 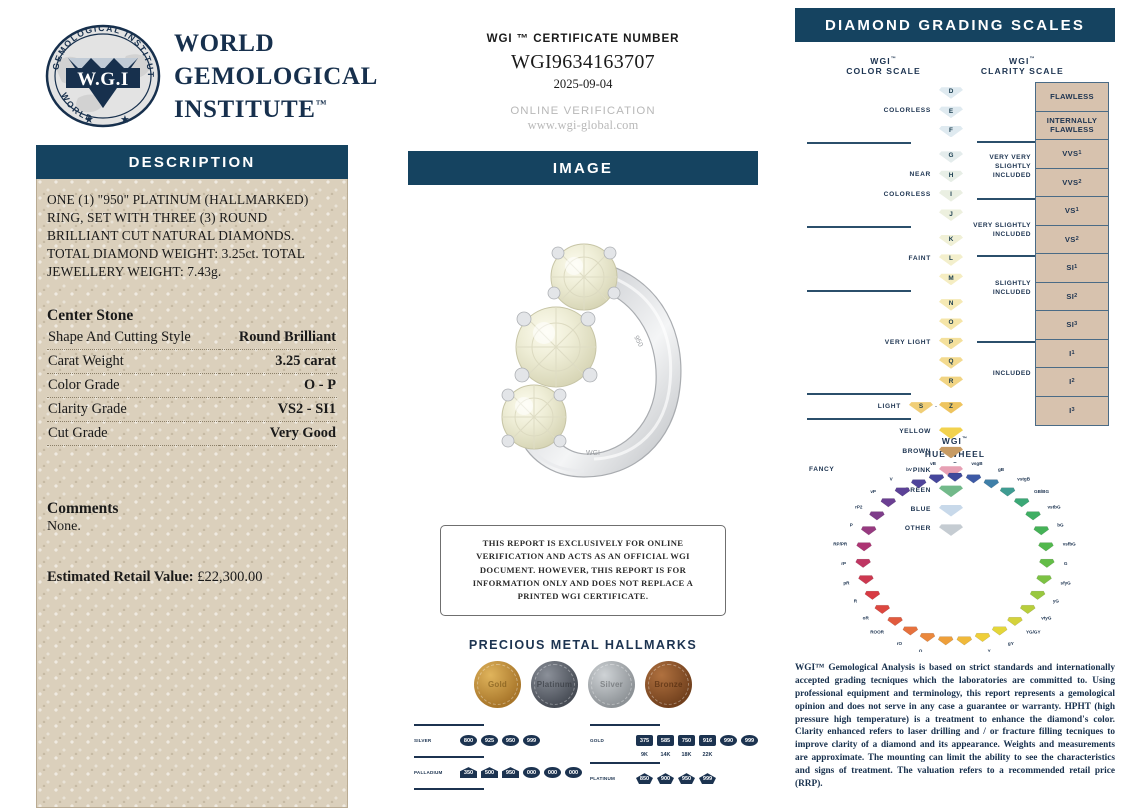 What do you see at coordinates (889, 406) in the screenshot?
I see `color-category: LIGHT` at bounding box center [889, 406].